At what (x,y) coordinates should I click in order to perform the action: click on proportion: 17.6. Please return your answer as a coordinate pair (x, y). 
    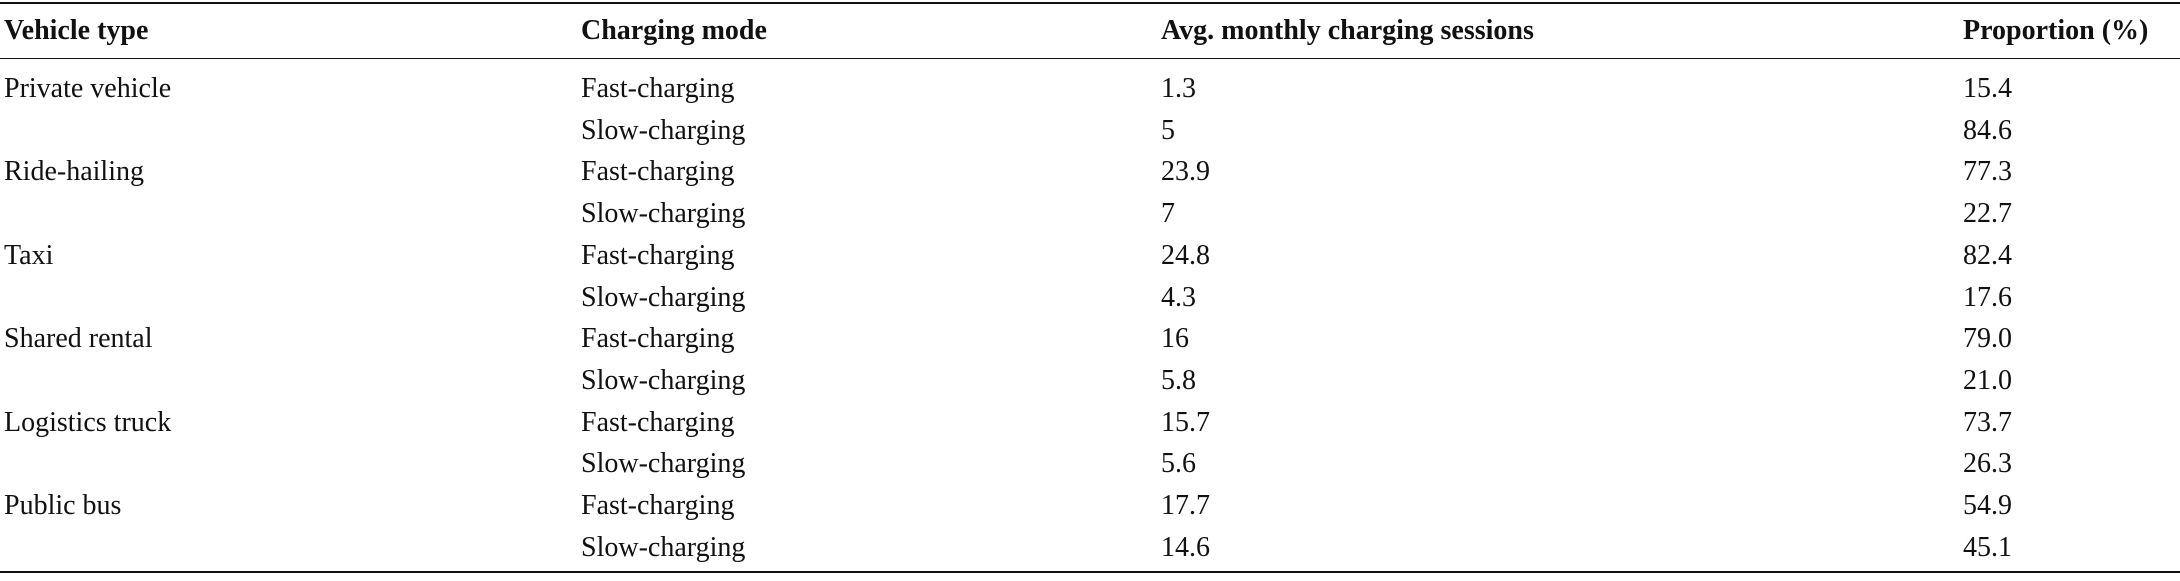
    Looking at the image, I should click on (1987, 297).